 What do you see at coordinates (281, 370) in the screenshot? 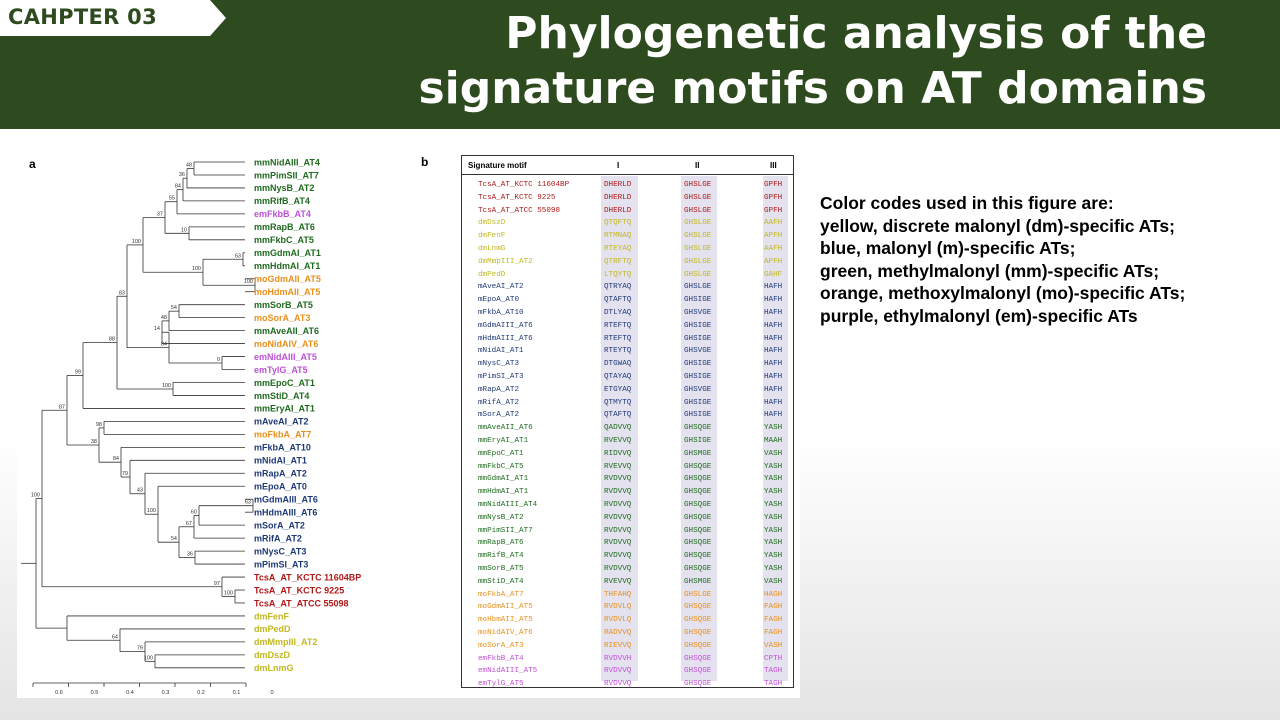
I see `tree-leaf-label: emTylG_AT5` at bounding box center [281, 370].